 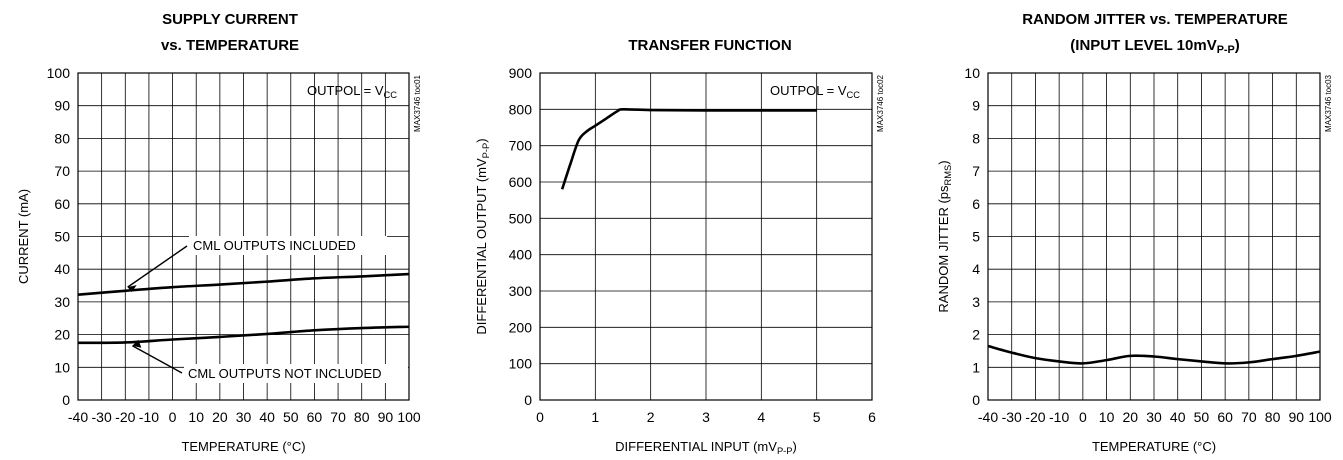 I want to click on x-tick-label: 1, so click(x=595, y=417).